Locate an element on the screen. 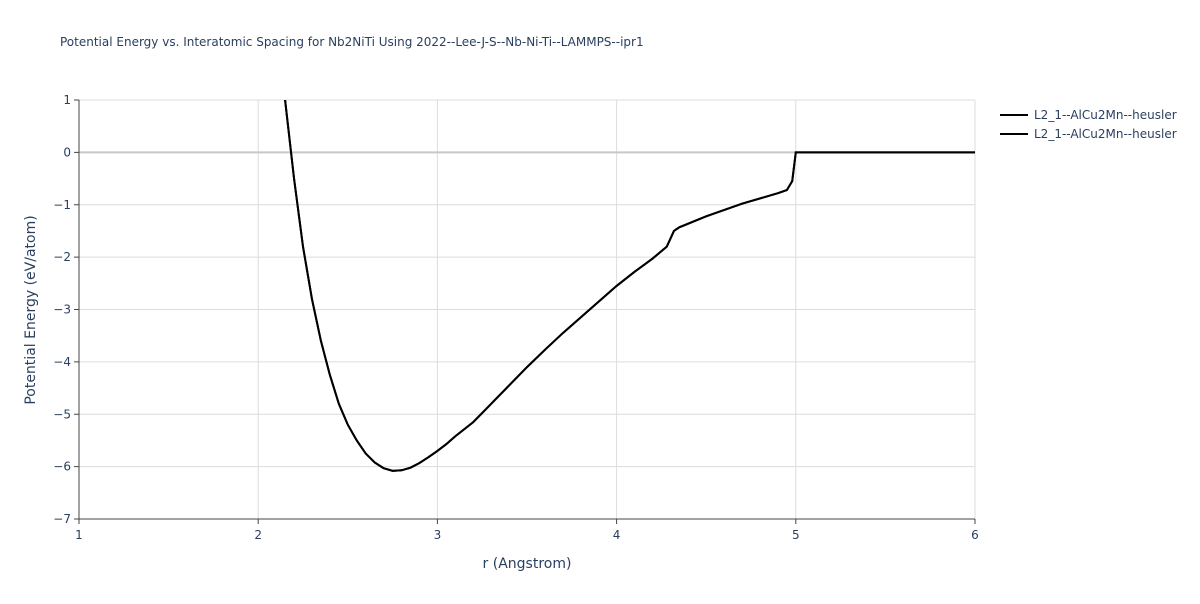 The image size is (1200, 604). x-tick-label: 3 is located at coordinates (438, 535).